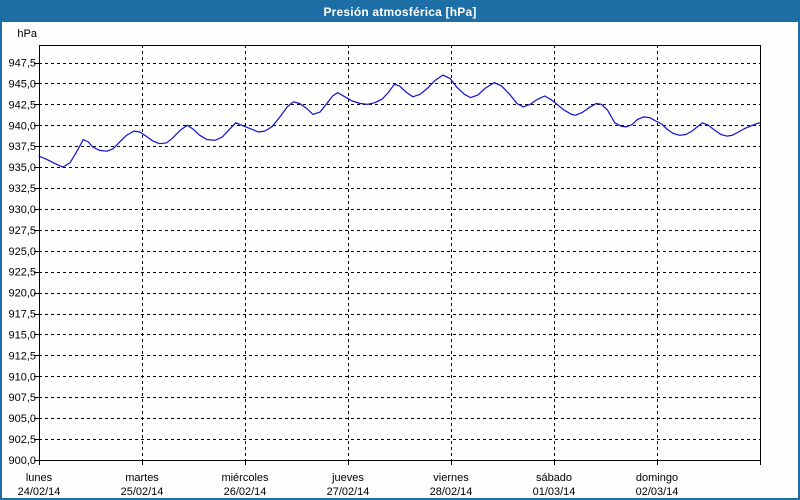  What do you see at coordinates (22, 356) in the screenshot?
I see `y-tick-label: 912,5` at bounding box center [22, 356].